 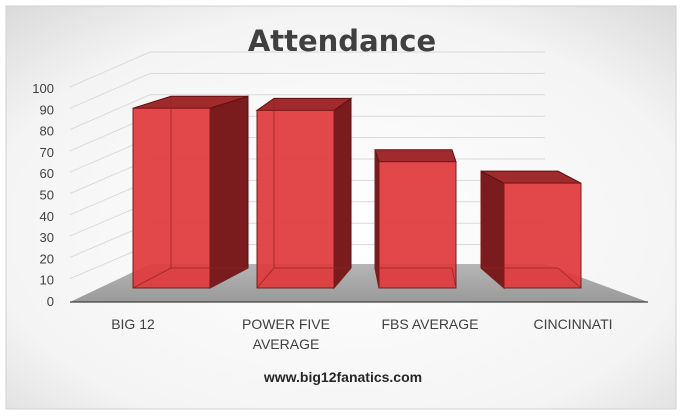 I want to click on x-category-label: POWER FIVE AVERAGE, so click(x=286, y=334).